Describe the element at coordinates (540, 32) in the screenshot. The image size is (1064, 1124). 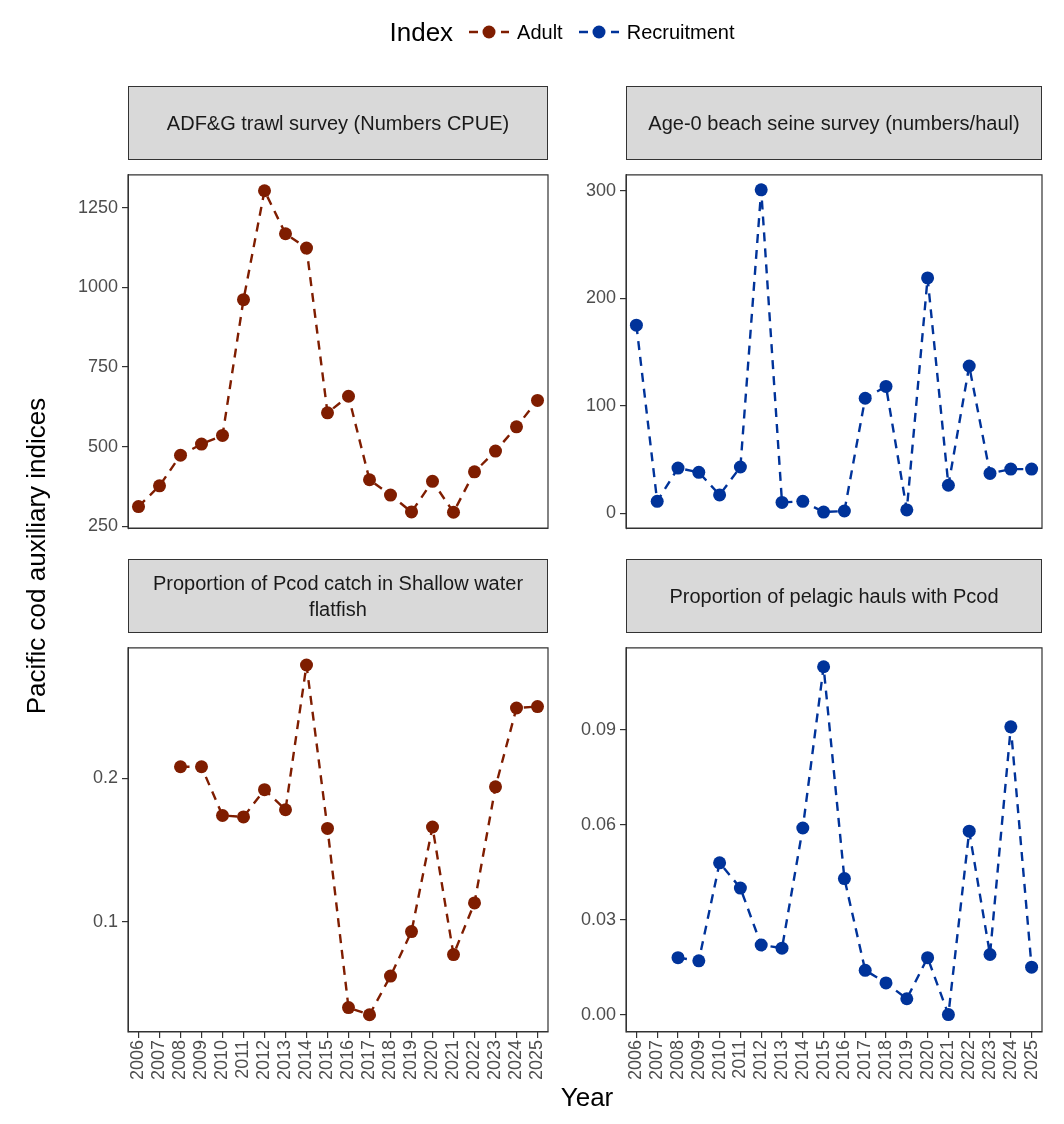
I see `legend-label: Adult` at that location.